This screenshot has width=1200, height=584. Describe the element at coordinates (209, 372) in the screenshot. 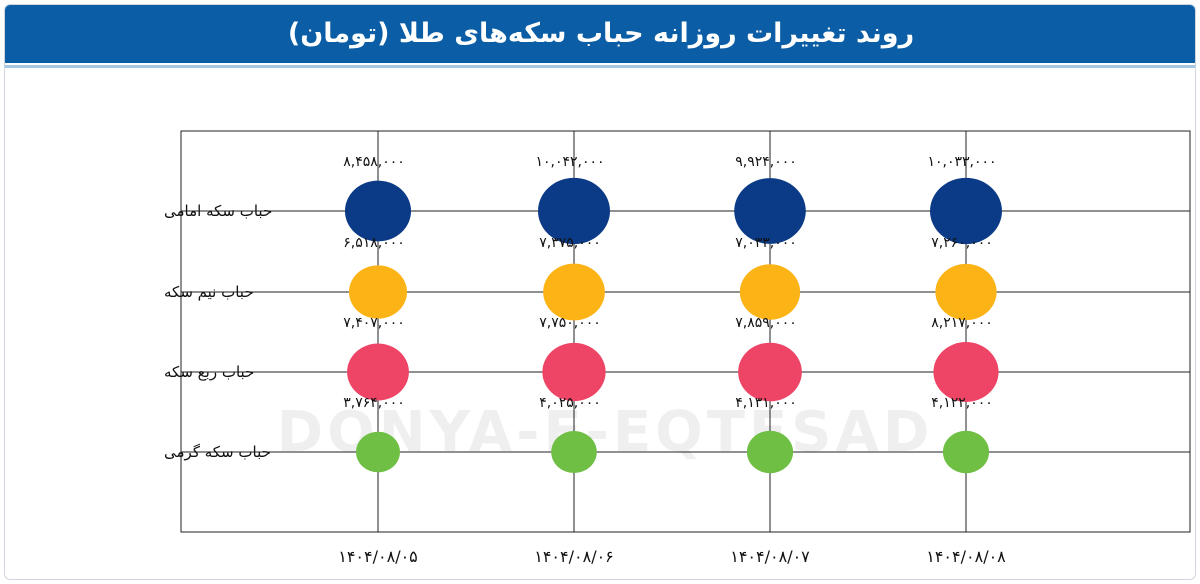

I see `category-label: حباب ربع سکه` at that location.